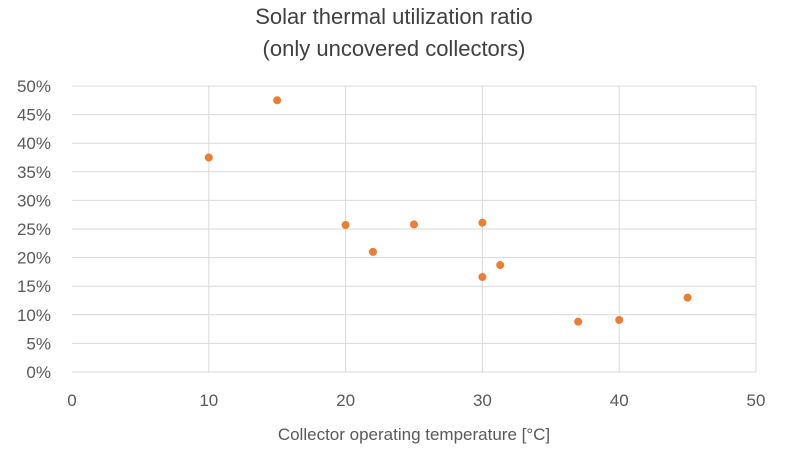  I want to click on chart-title-line-1: Solar thermal utilization ratio, so click(394, 16).